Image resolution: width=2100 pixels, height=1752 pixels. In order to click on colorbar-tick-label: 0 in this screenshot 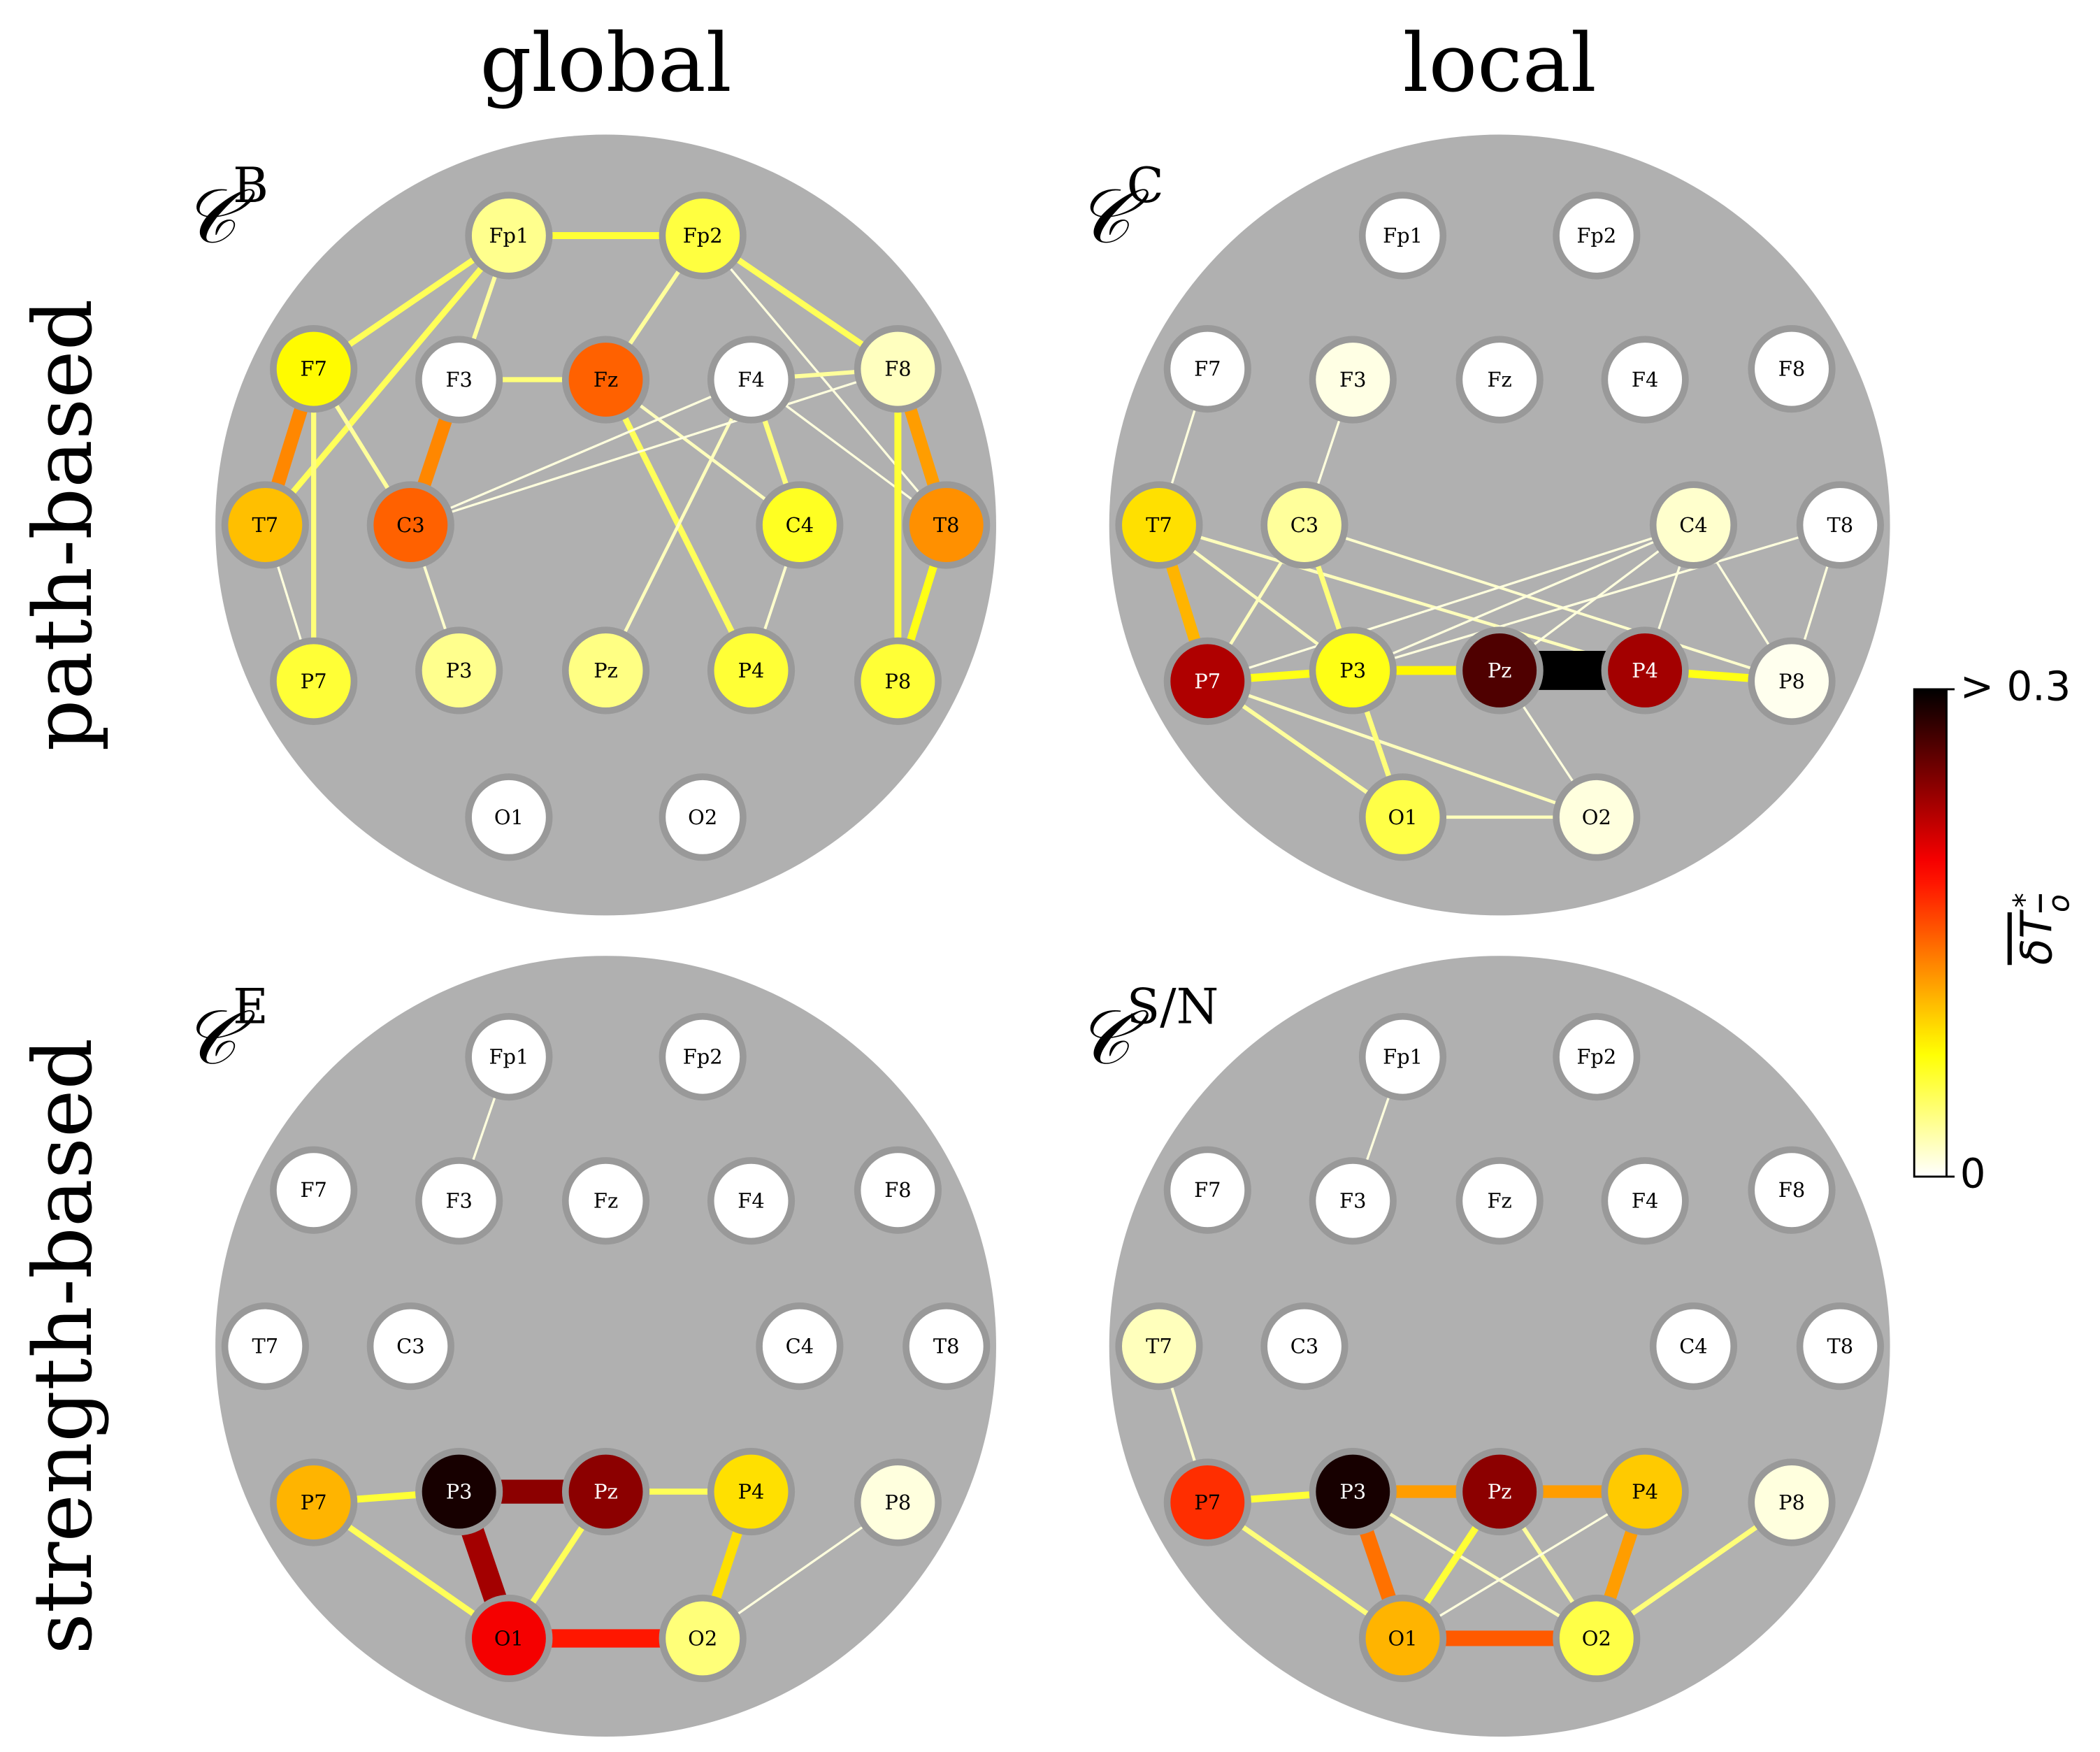, I will do `click(1973, 1174)`.